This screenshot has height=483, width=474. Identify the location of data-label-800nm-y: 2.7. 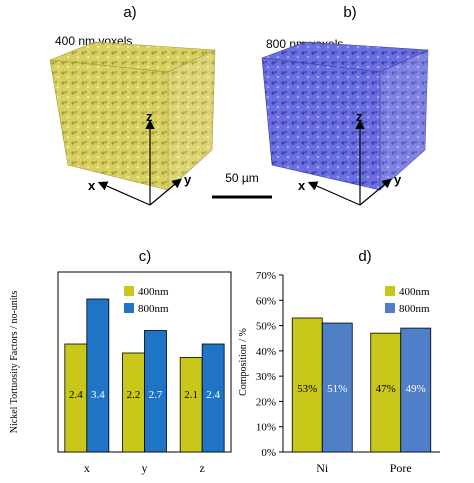
(156, 395).